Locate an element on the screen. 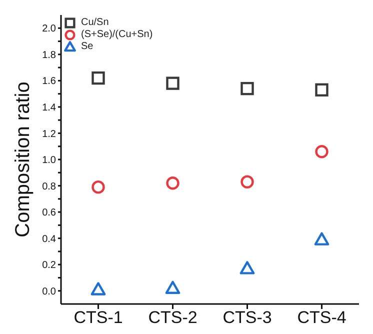 This screenshot has width=373, height=334. y-tick-label: 0.4 is located at coordinates (49, 239).